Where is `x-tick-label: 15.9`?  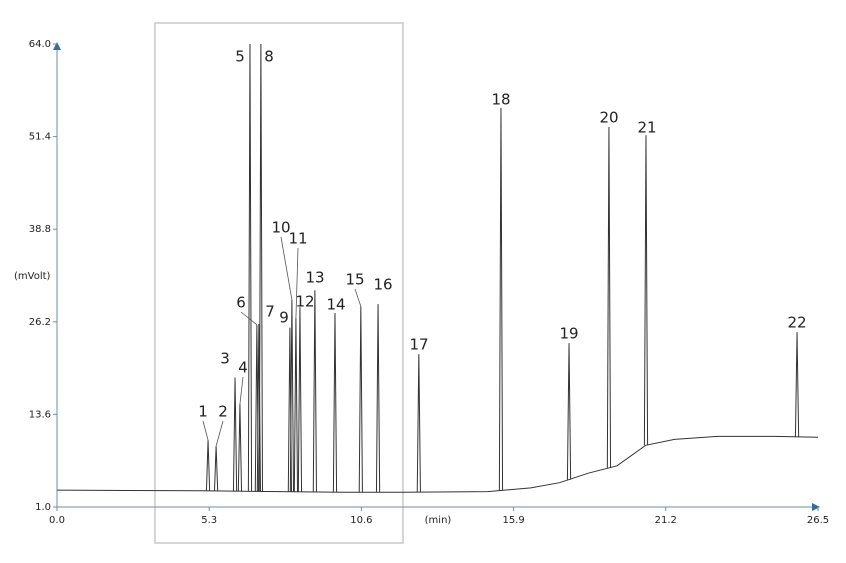 x-tick-label: 15.9 is located at coordinates (513, 520).